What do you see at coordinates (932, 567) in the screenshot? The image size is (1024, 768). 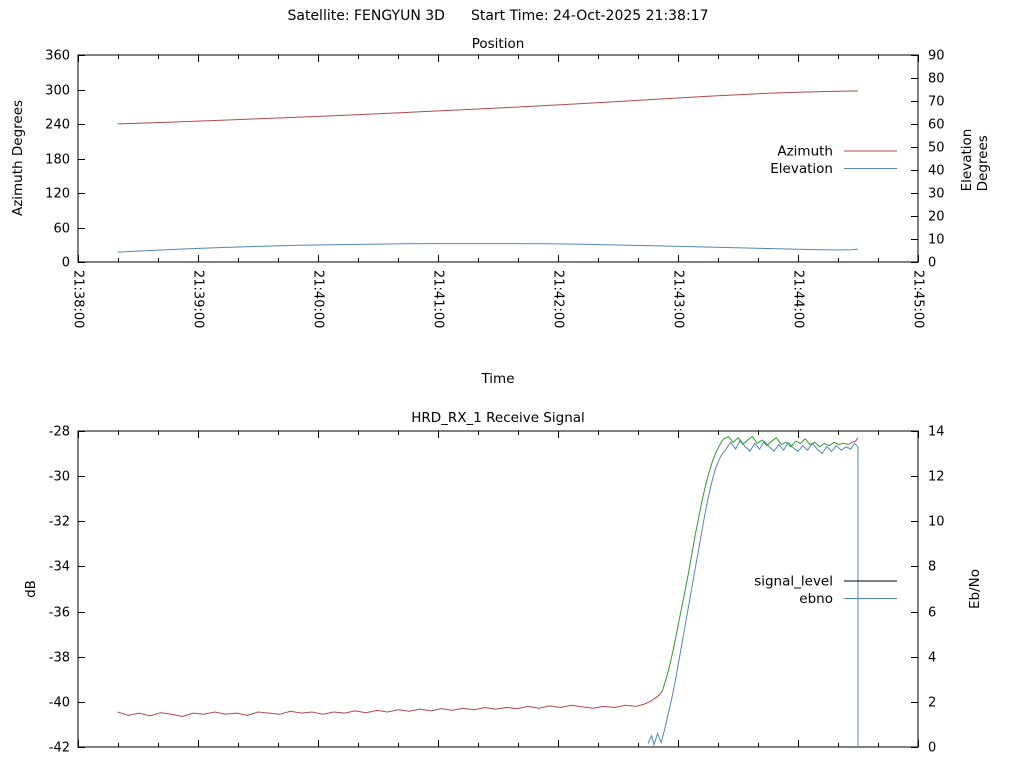 I see `y2-tick-label: 8` at bounding box center [932, 567].